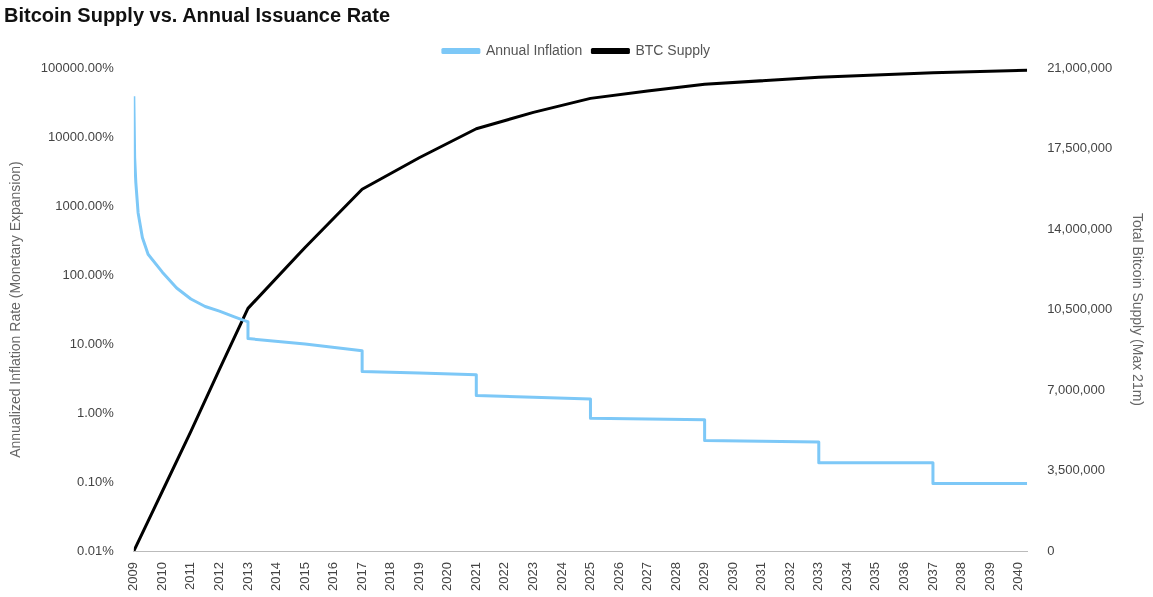 Image resolution: width=1153 pixels, height=597 pixels. I want to click on y2-axis-title: Total Bitcoin Supply (Max 21m), so click(1137, 310).